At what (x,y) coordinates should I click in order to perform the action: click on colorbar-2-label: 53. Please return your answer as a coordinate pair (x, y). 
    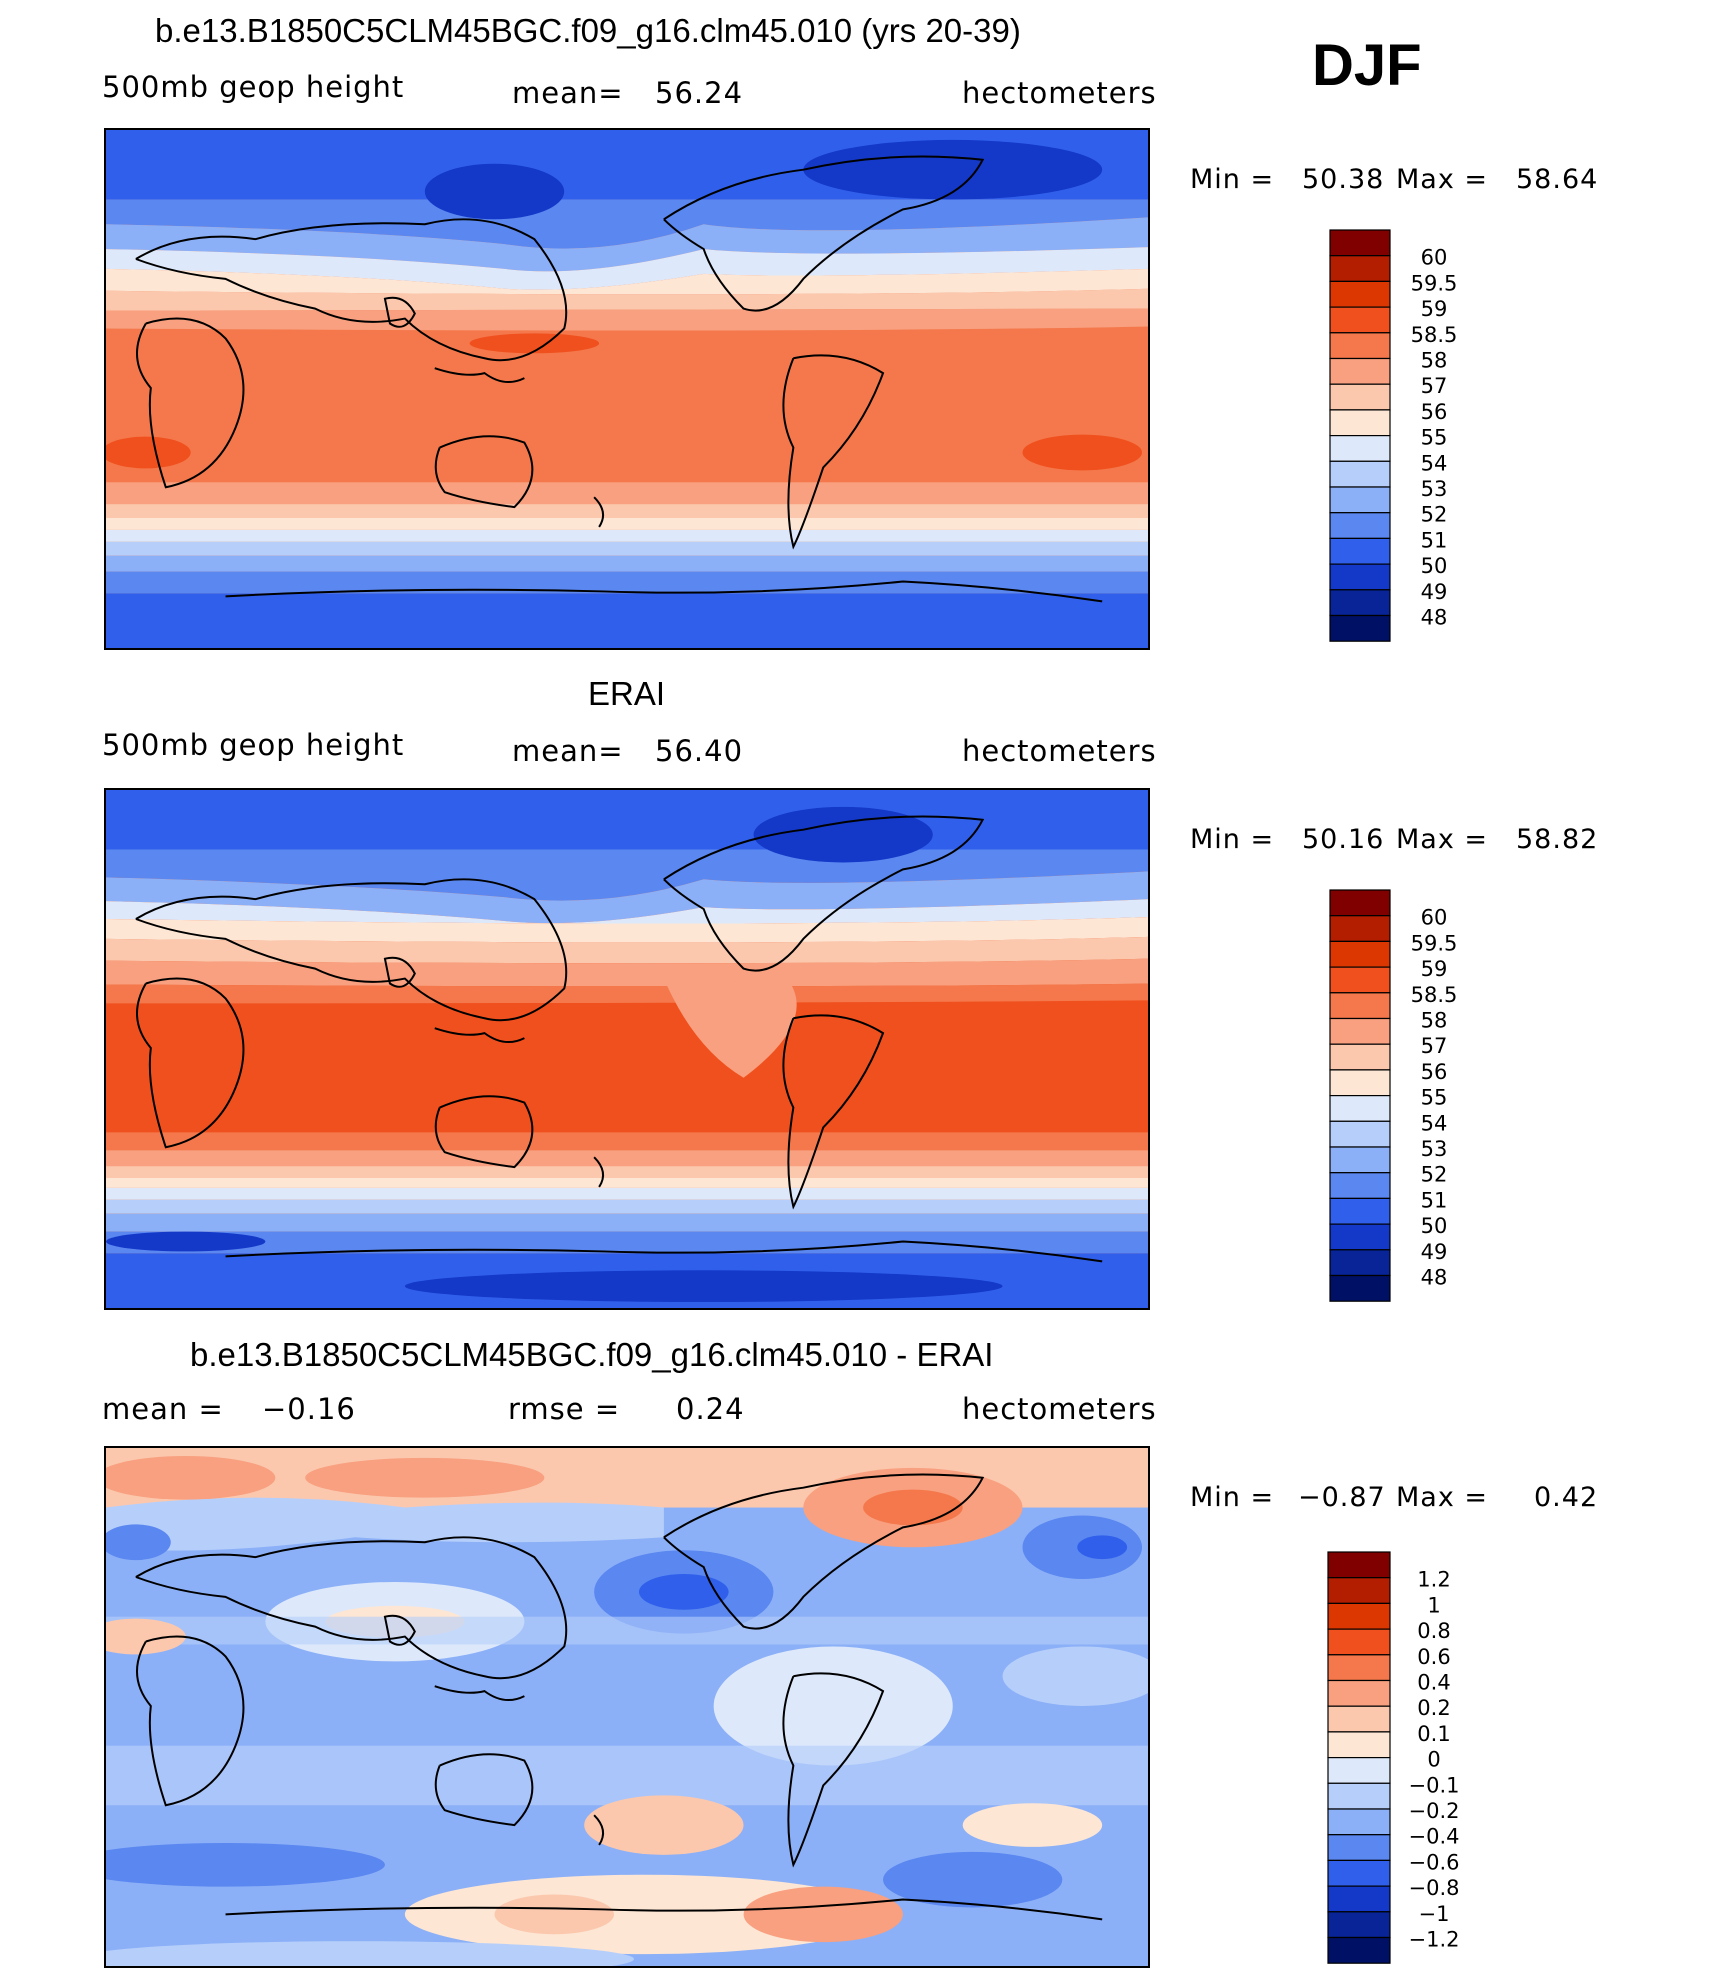
    Looking at the image, I should click on (1434, 1149).